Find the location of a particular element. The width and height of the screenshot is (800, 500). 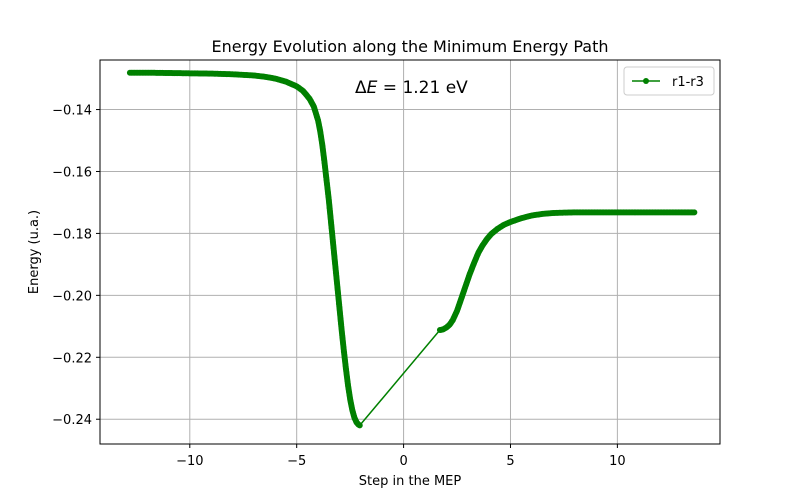

series-line is located at coordinates (400, 377).